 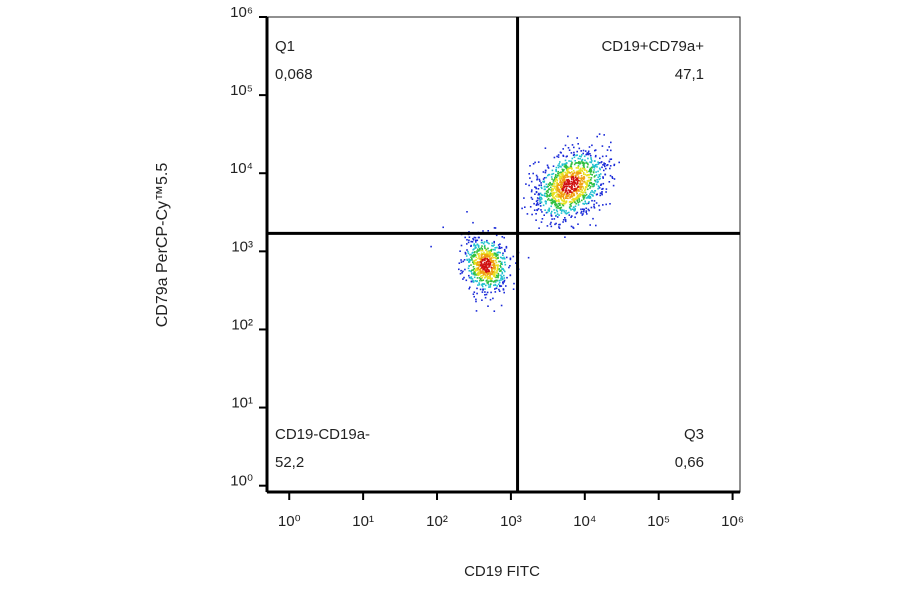 What do you see at coordinates (511, 521) in the screenshot?
I see `x-tick-label: 10³` at bounding box center [511, 521].